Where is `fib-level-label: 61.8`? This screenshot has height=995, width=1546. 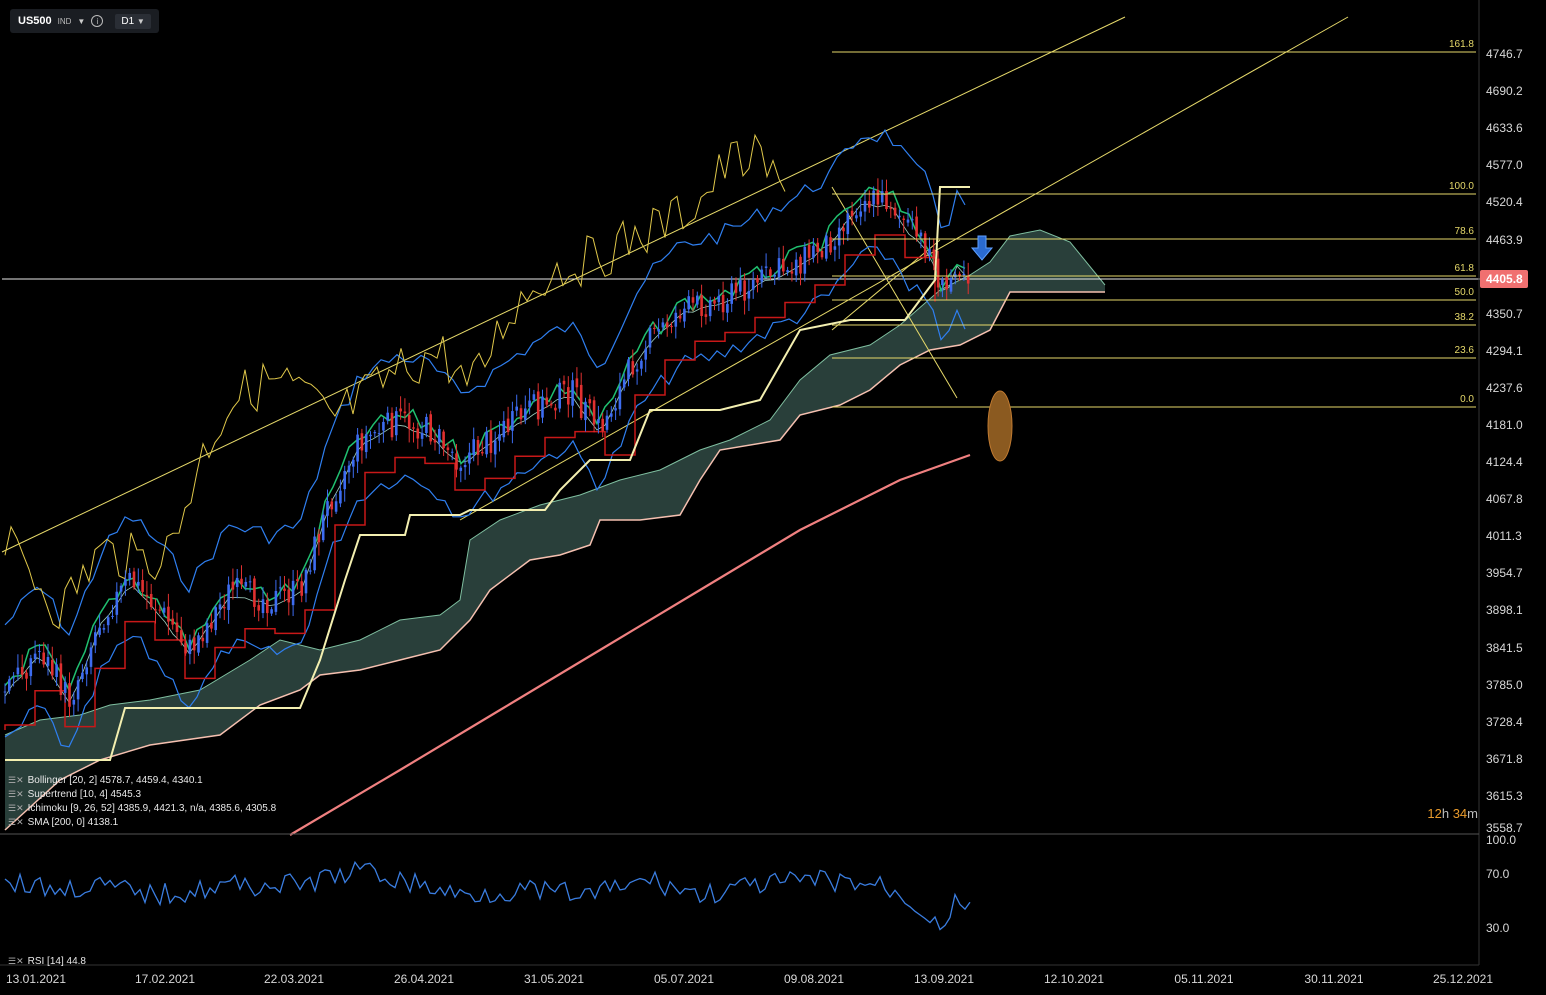 fib-level-label: 61.8 is located at coordinates (1465, 268).